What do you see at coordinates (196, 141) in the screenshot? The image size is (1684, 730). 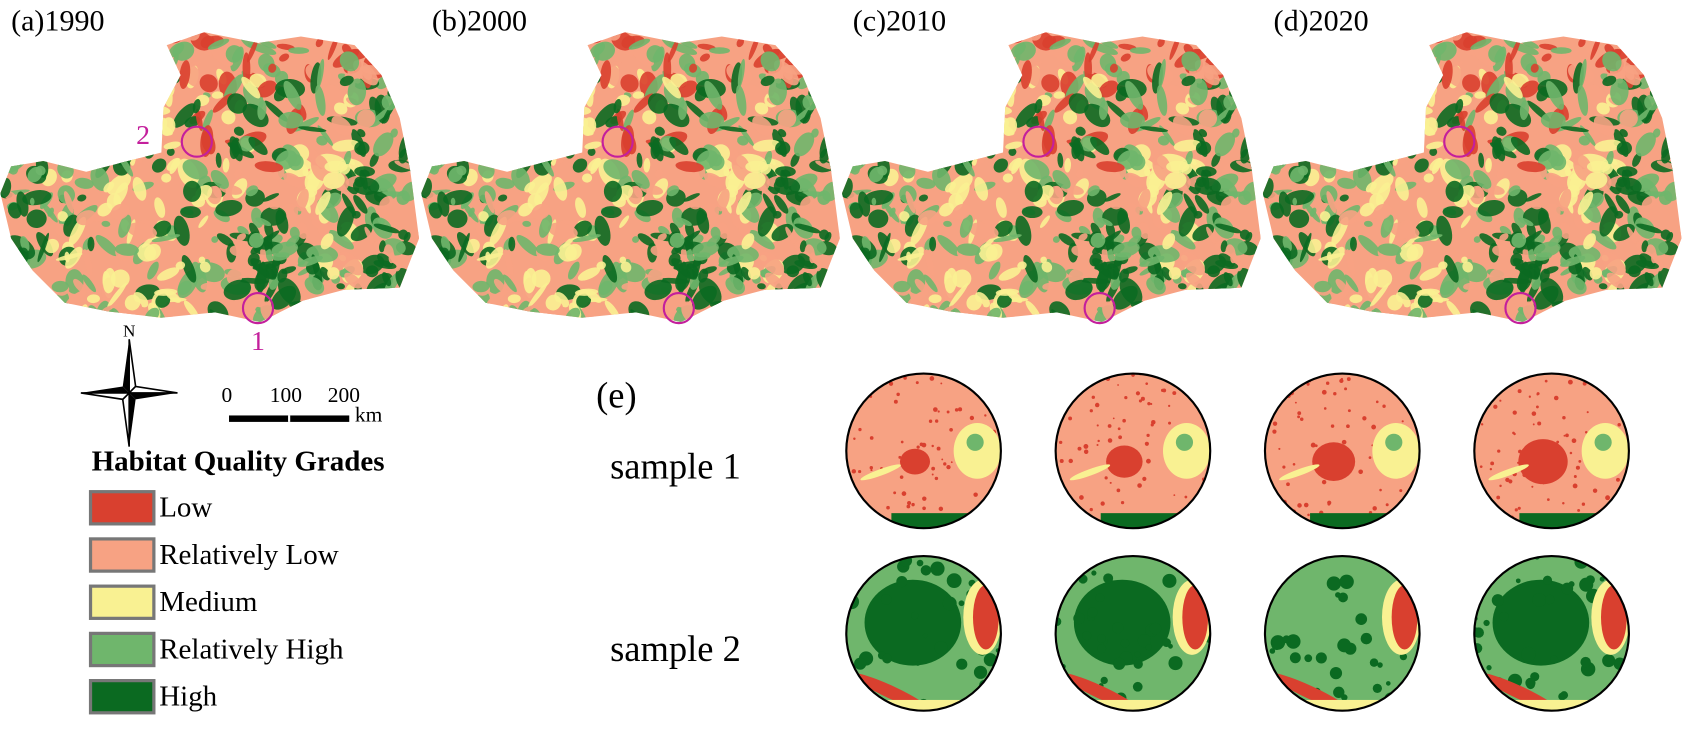 I see `sample-marker` at bounding box center [196, 141].